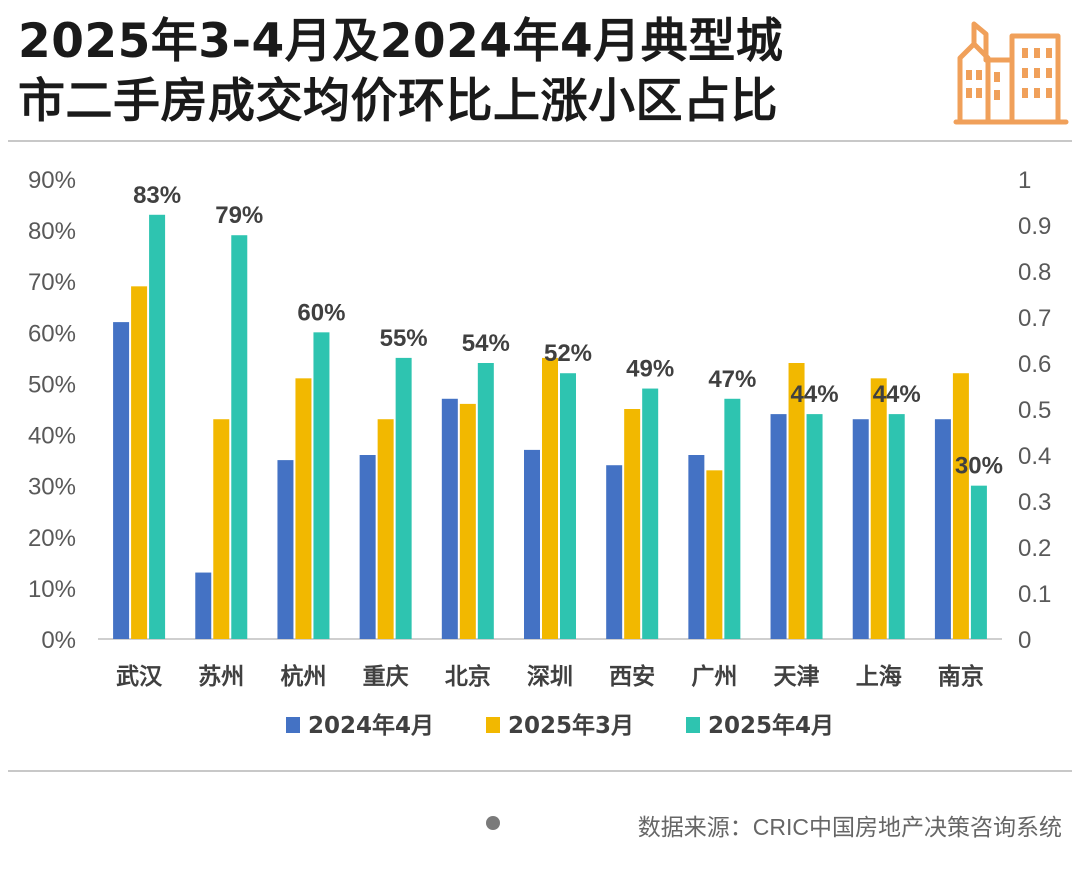 Image resolution: width=1080 pixels, height=875 pixels. I want to click on x-tick-label: 杭州, so click(303, 676).